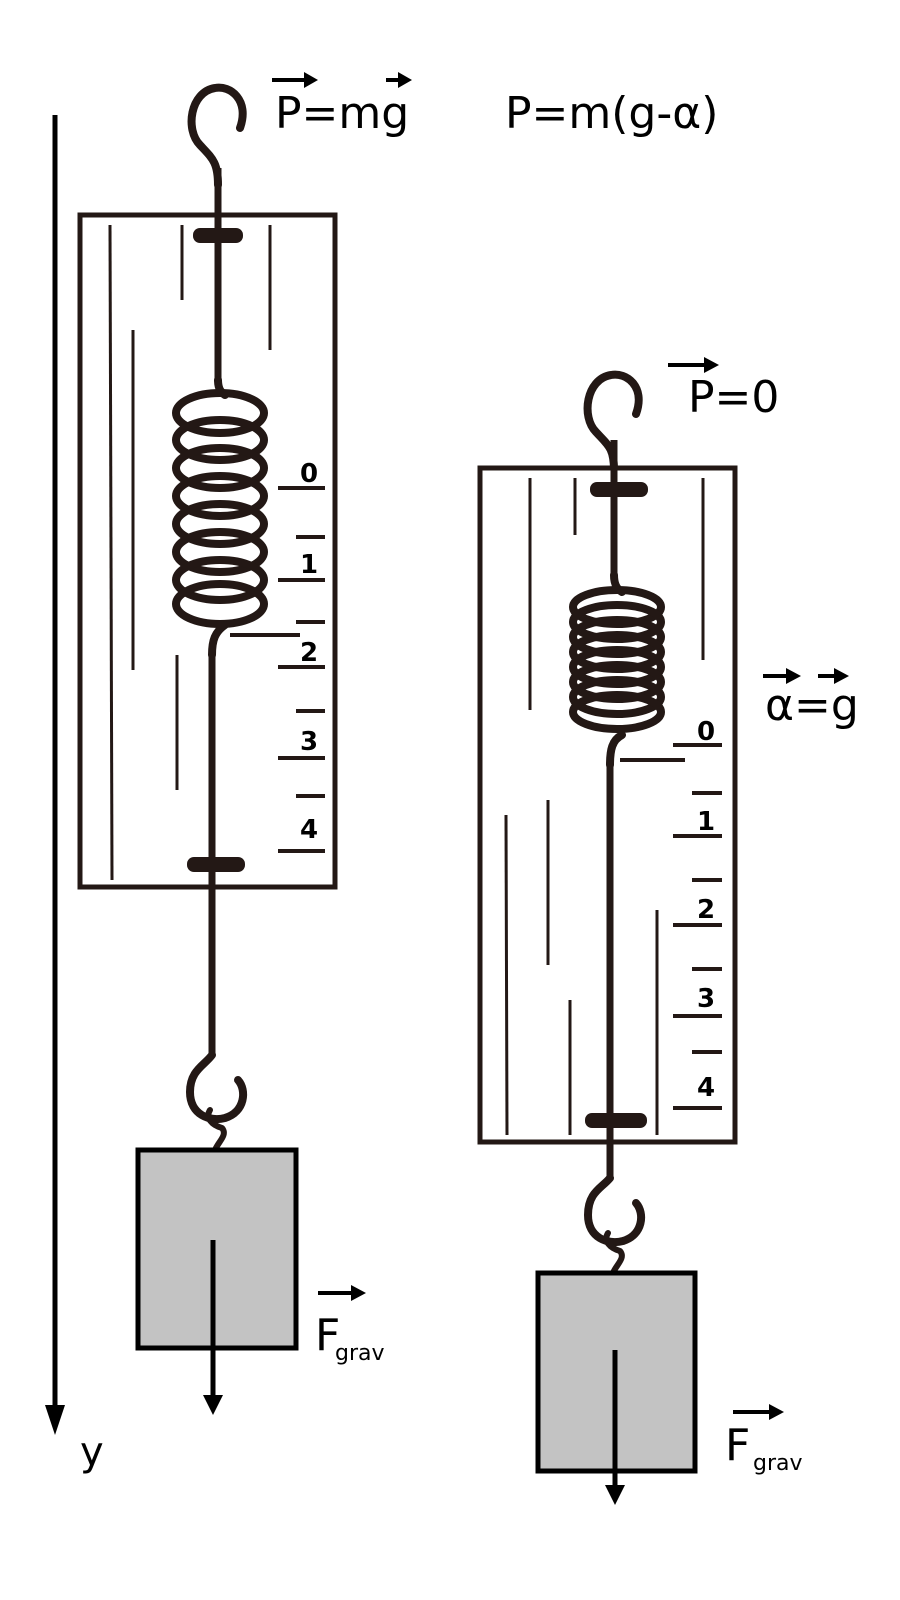 The width and height of the screenshot is (900, 1600). I want to click on right-accel-formula: α=g, so click(811, 699).